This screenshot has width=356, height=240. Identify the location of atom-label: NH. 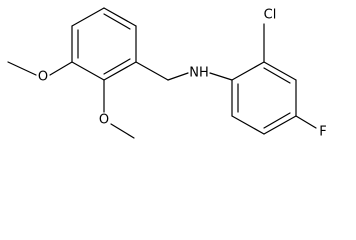
(199, 73).